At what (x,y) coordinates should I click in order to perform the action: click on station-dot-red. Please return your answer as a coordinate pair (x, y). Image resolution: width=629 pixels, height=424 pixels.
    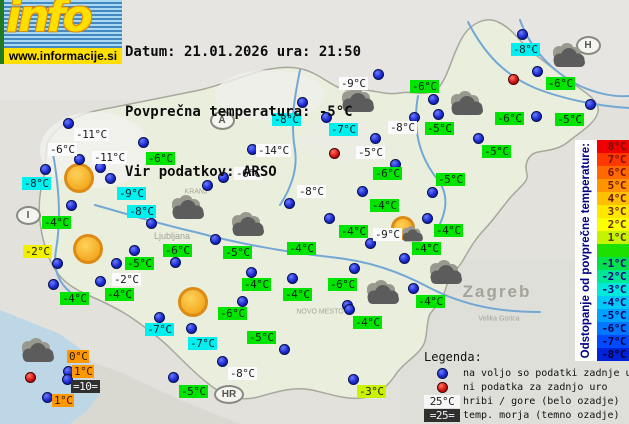
    Looking at the image, I should click on (30, 377).